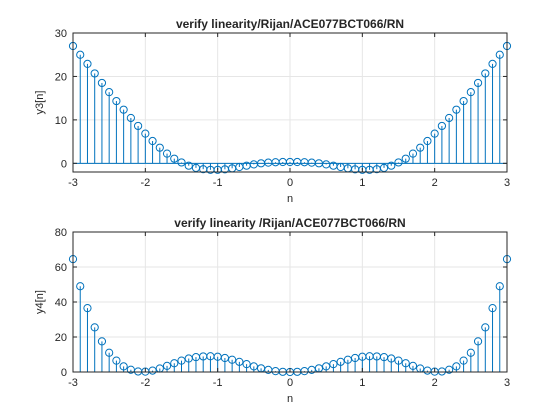 The width and height of the screenshot is (560, 420). What do you see at coordinates (40, 103) in the screenshot?
I see `y-axis-label: y3[n]` at bounding box center [40, 103].